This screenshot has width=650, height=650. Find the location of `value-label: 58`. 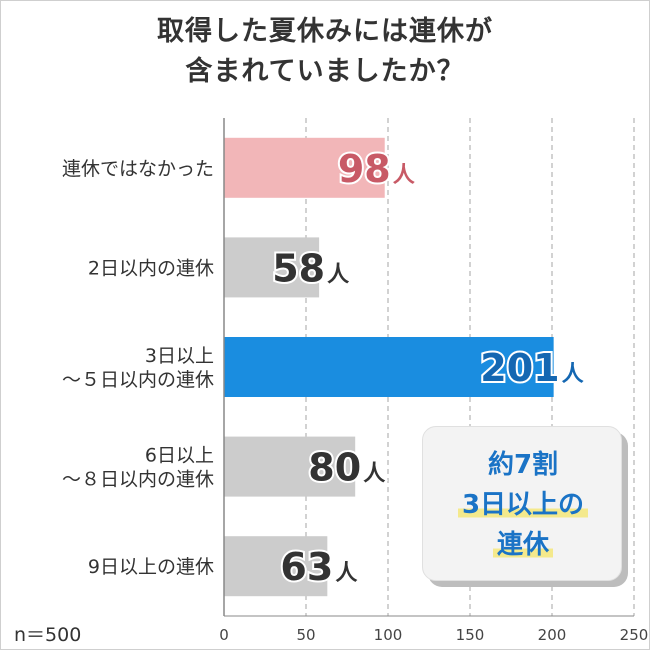

value-label: 58 is located at coordinates (298, 268).